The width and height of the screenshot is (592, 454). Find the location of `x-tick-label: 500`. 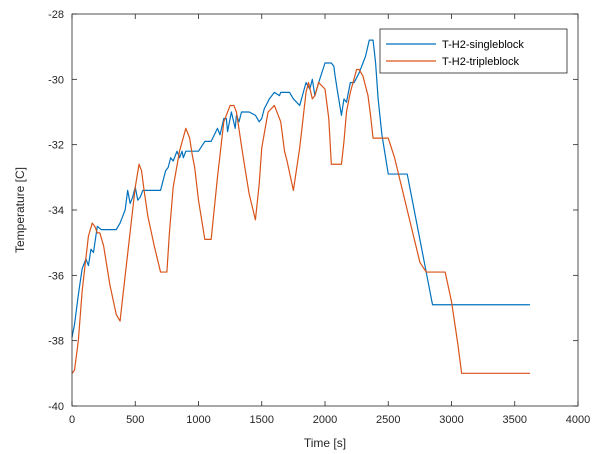

x-tick-label: 500 is located at coordinates (135, 420).